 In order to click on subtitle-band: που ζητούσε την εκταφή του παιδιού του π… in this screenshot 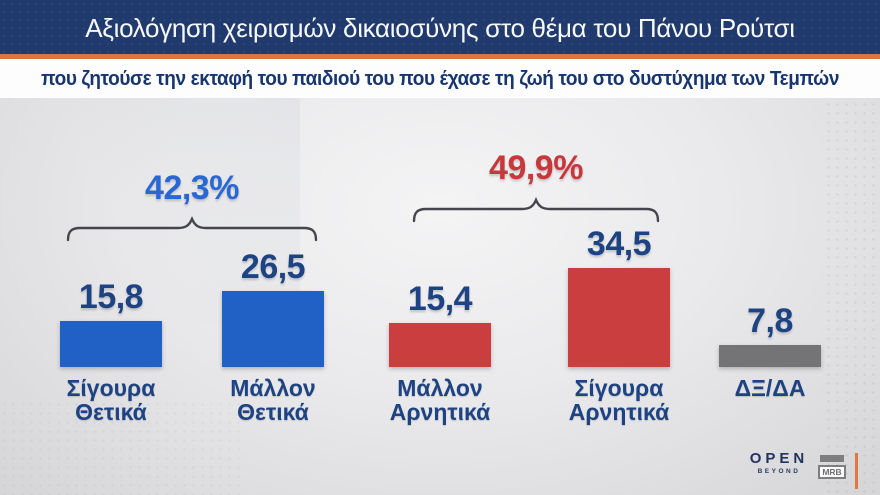, I will do `click(440, 78)`.